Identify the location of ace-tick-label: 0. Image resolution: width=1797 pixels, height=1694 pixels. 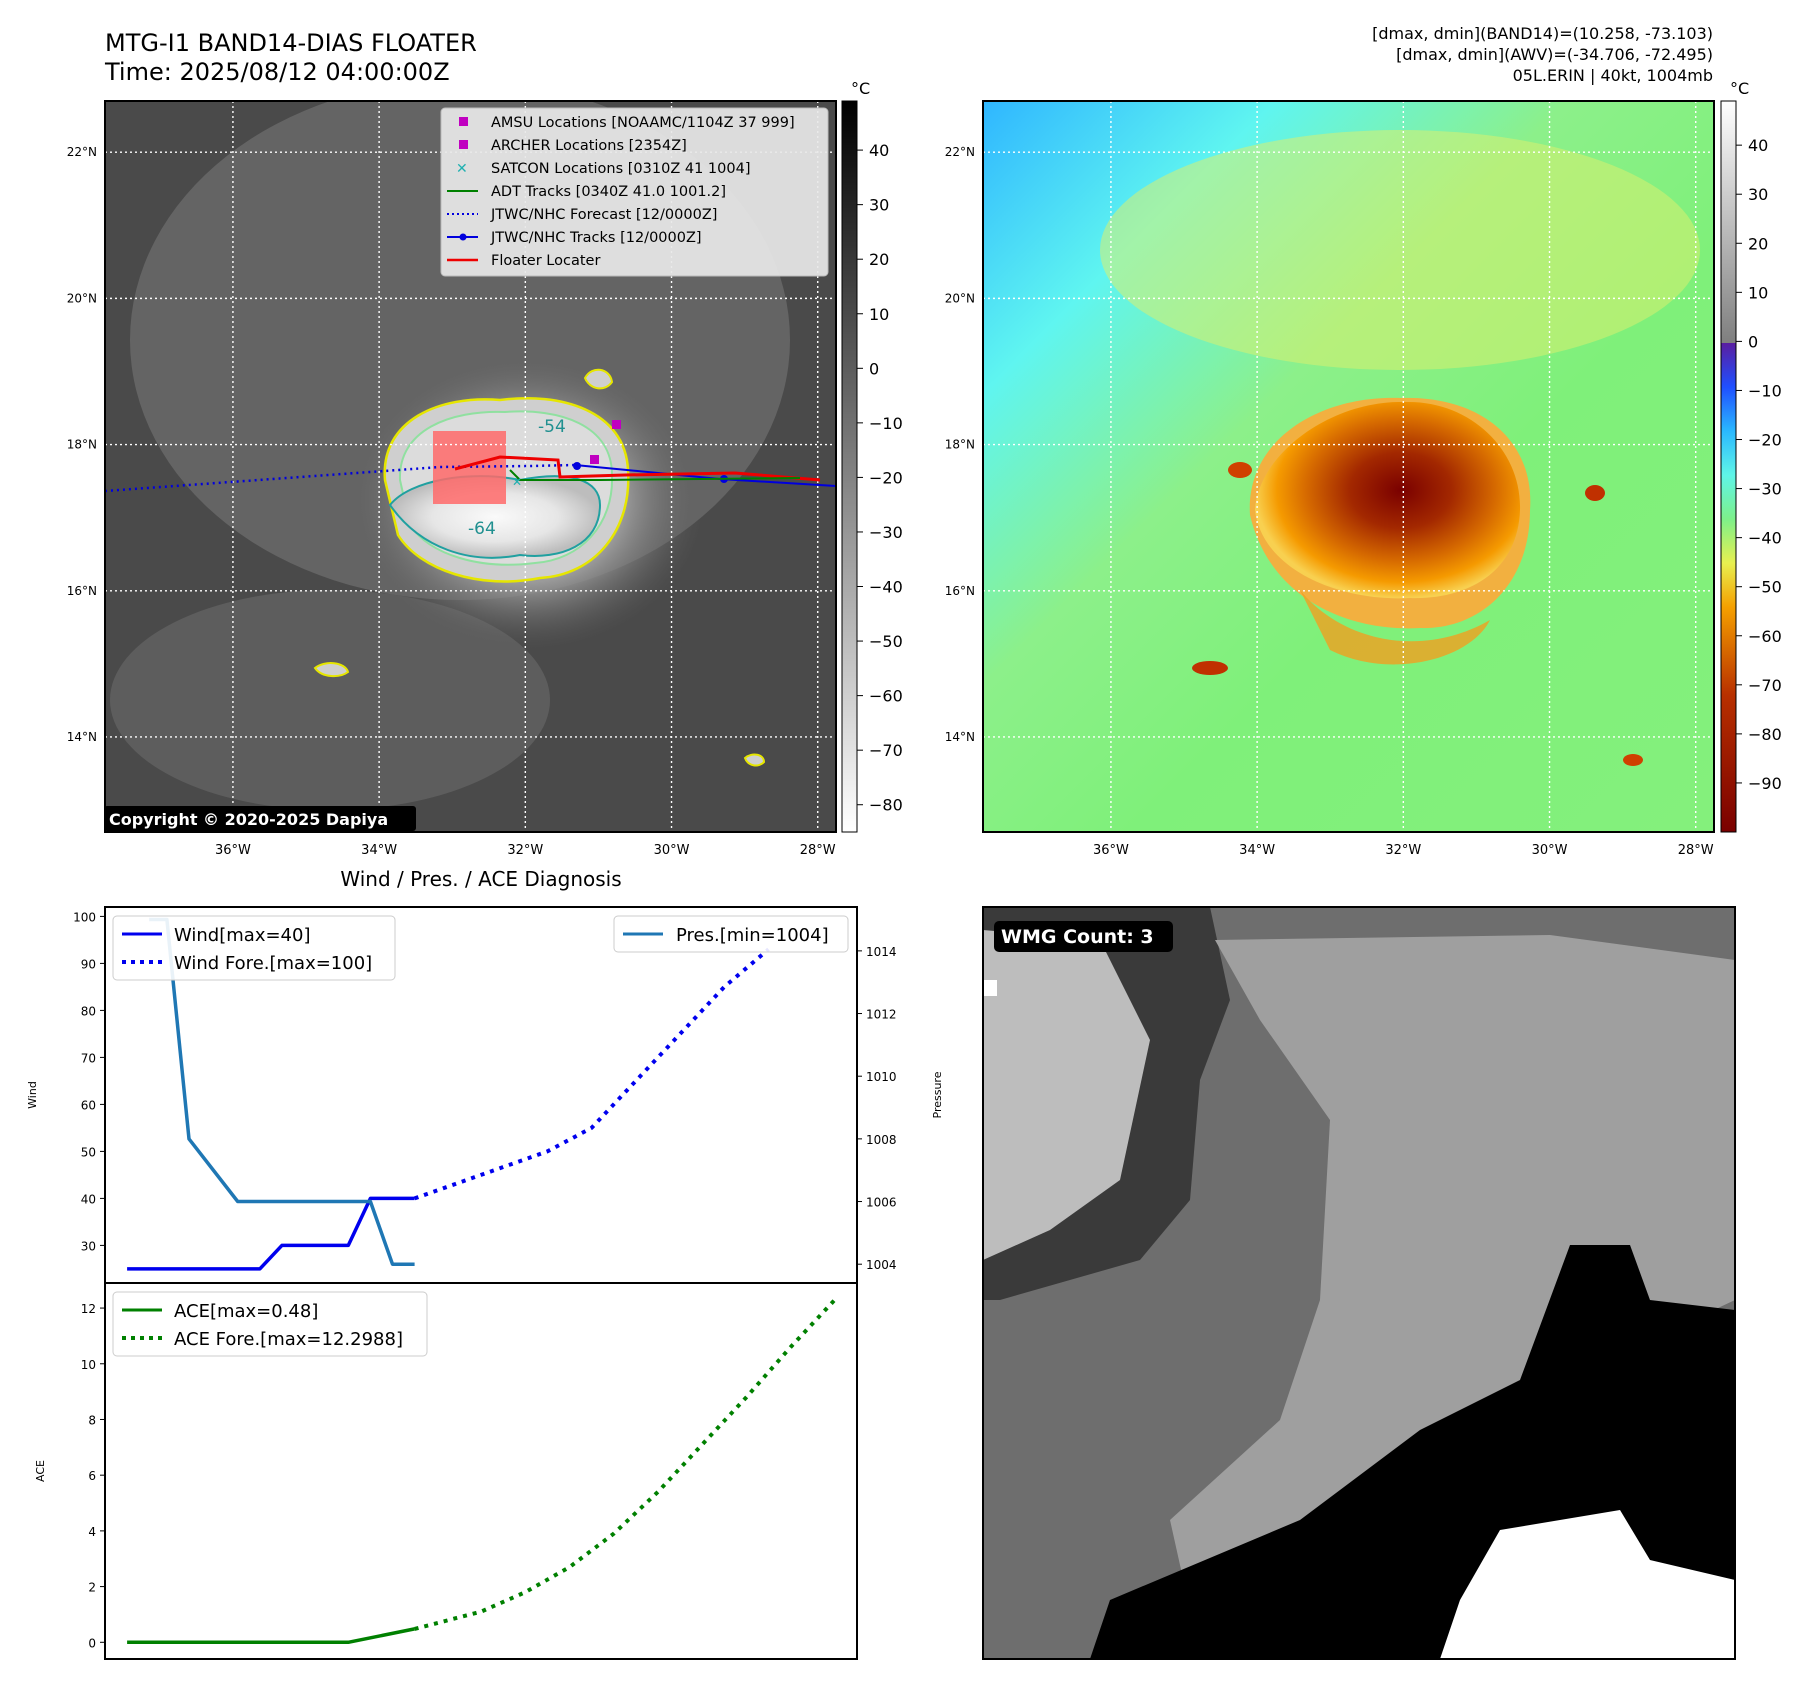
(92, 1643).